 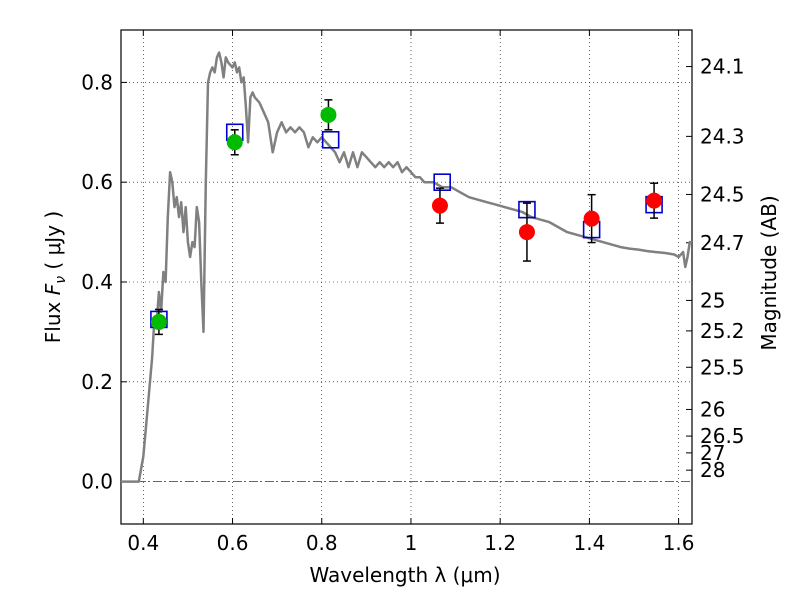 What do you see at coordinates (722, 243) in the screenshot?
I see `right-tick-label: 24.7` at bounding box center [722, 243].